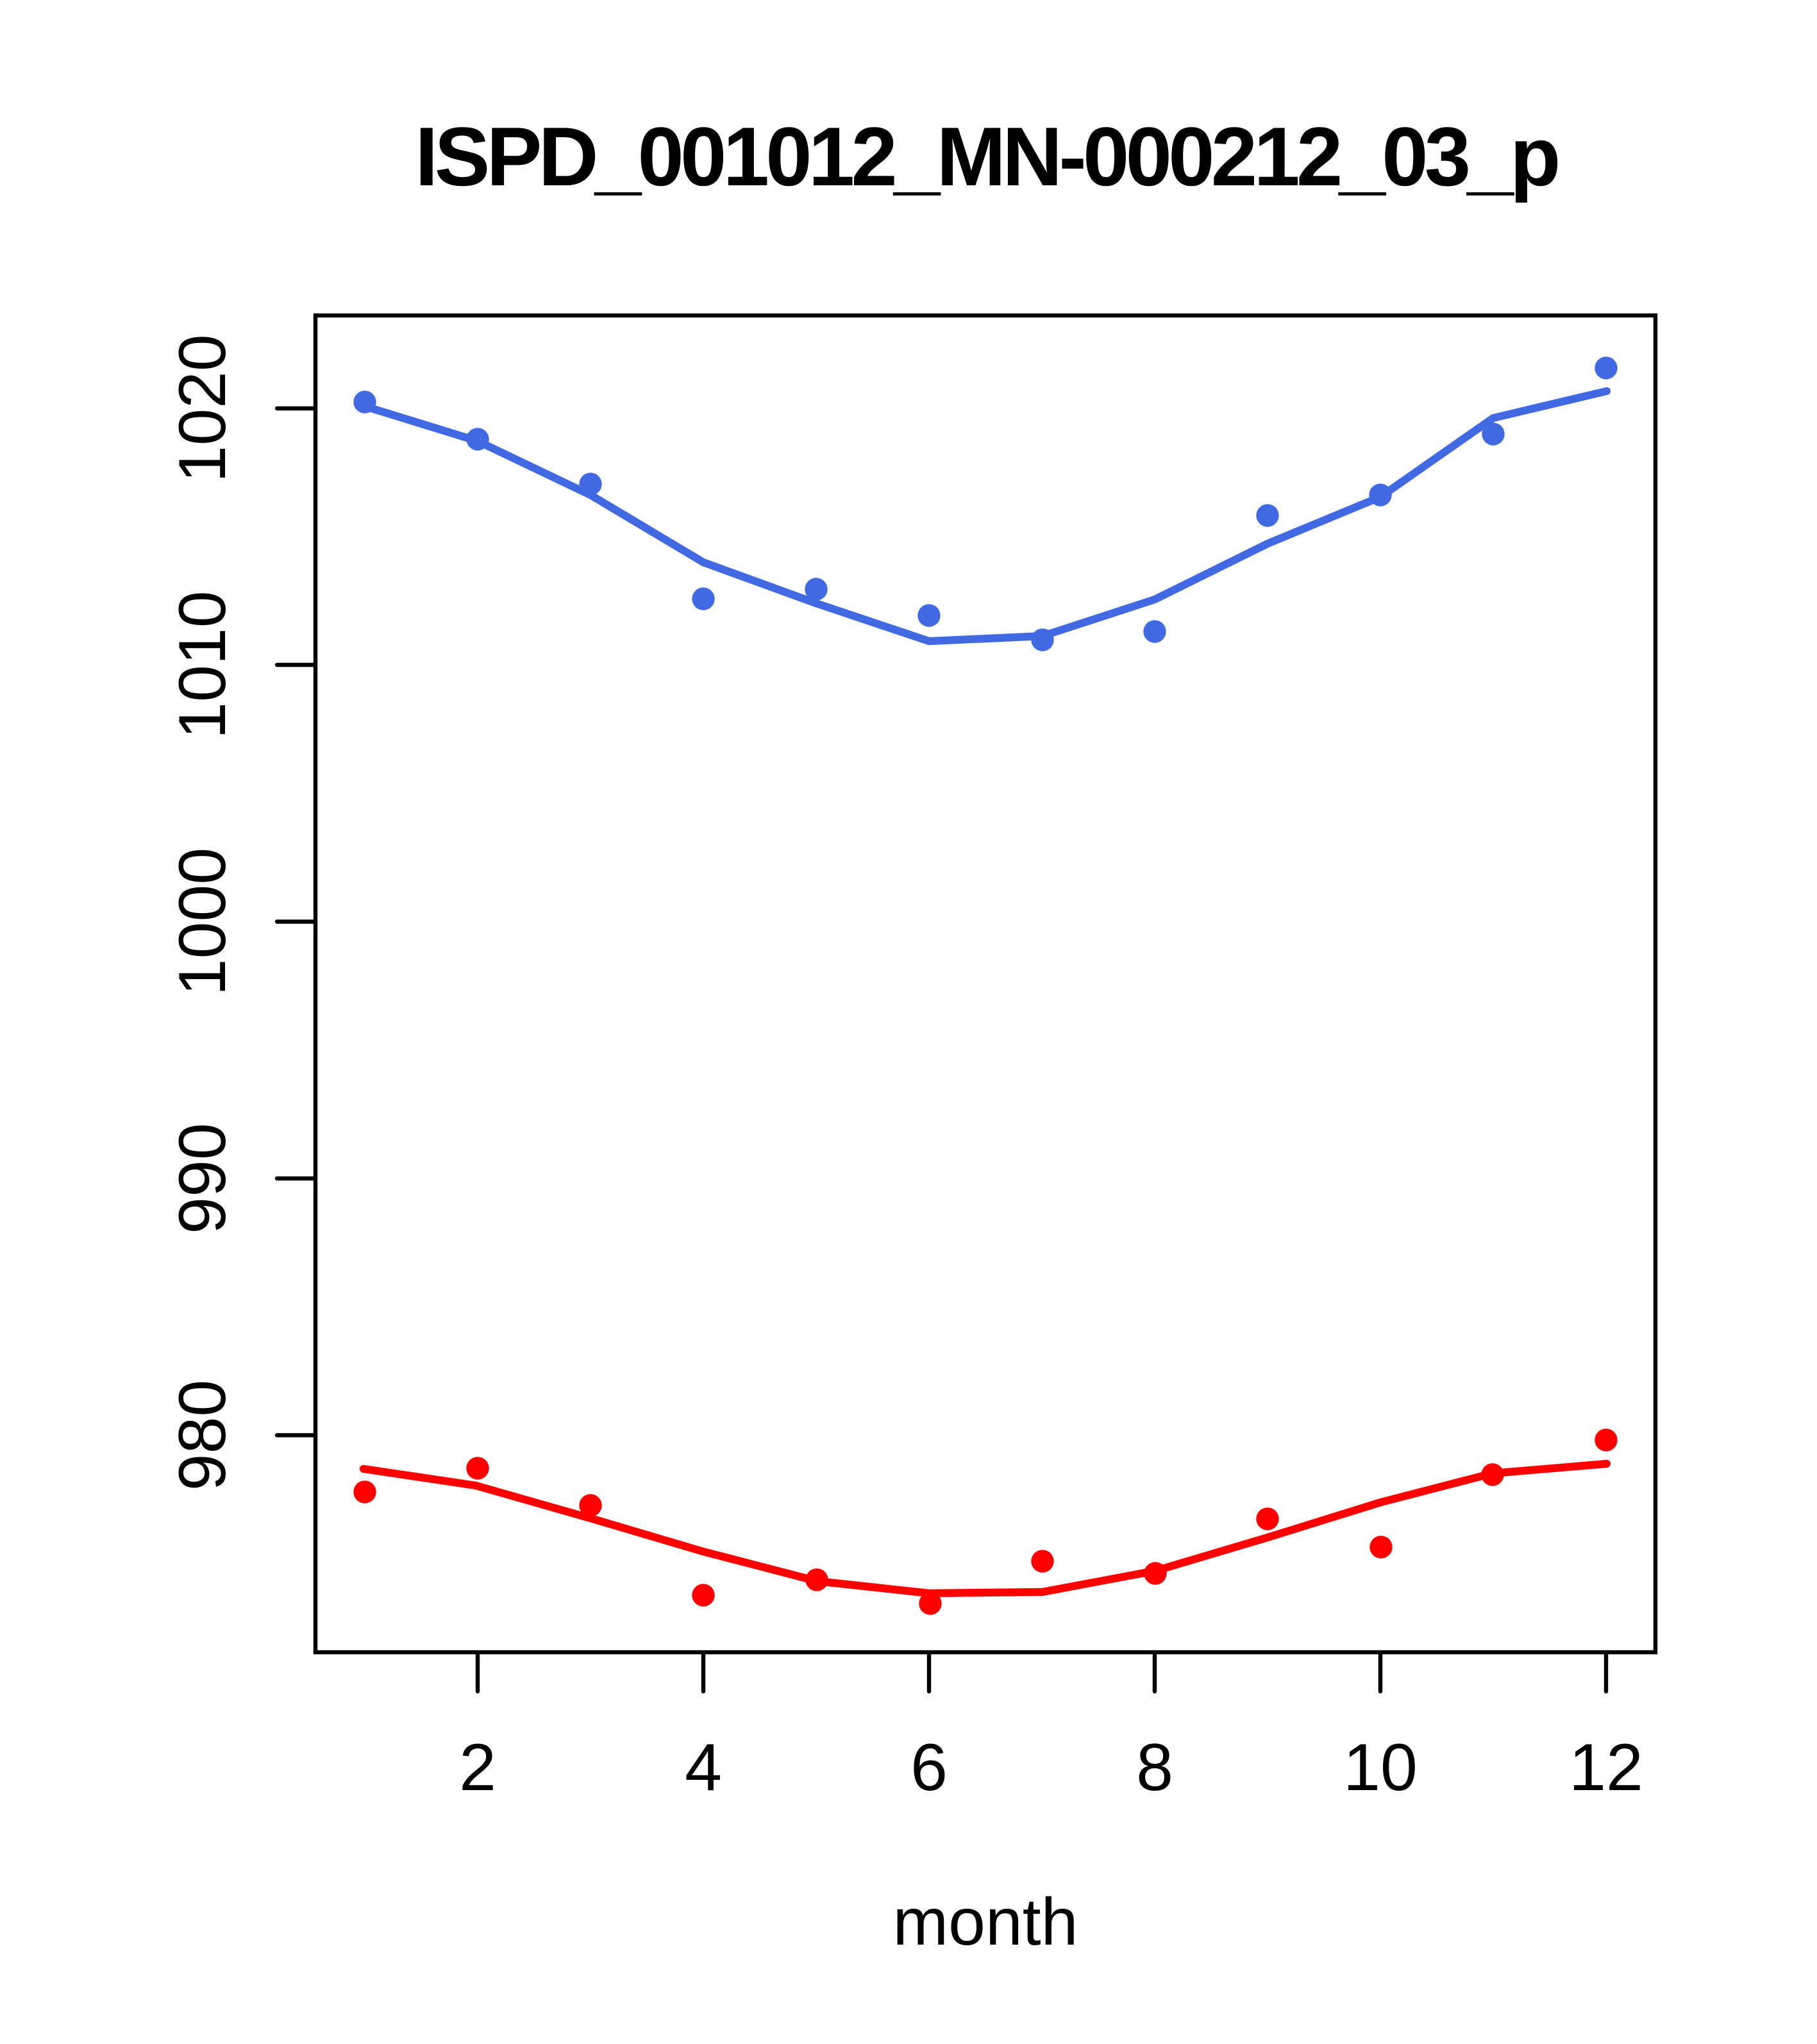 This screenshot has height=2044, width=1817. I want to click on svg-text: 2, so click(477, 1767).